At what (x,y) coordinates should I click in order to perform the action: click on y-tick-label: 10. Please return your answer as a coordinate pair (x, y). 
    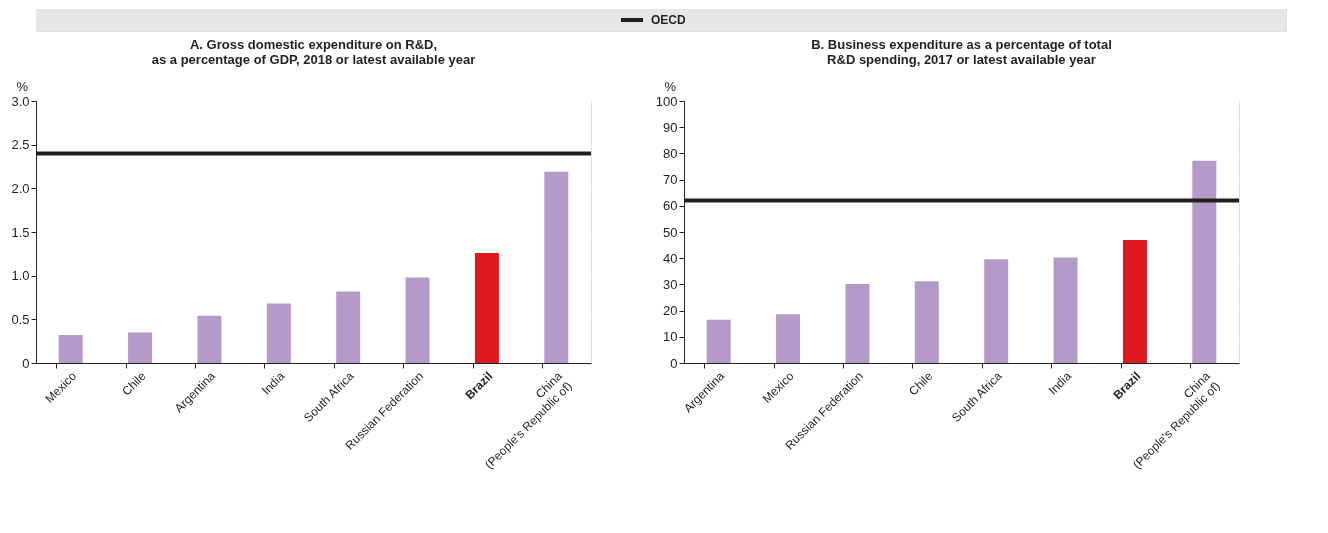
    Looking at the image, I should click on (670, 337).